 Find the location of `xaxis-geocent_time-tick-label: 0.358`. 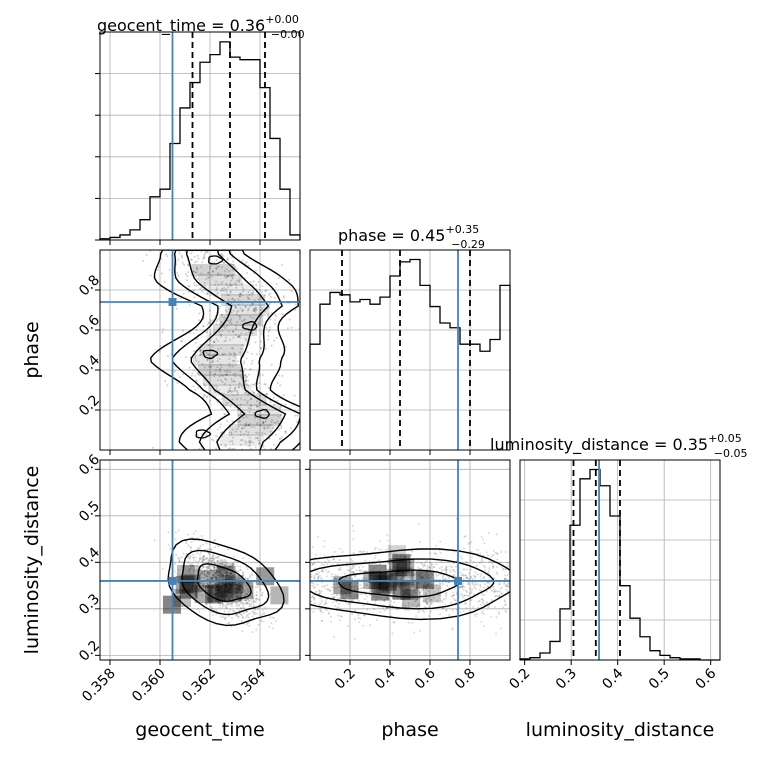

xaxis-geocent_time-tick-label: 0.358 is located at coordinates (99, 686).